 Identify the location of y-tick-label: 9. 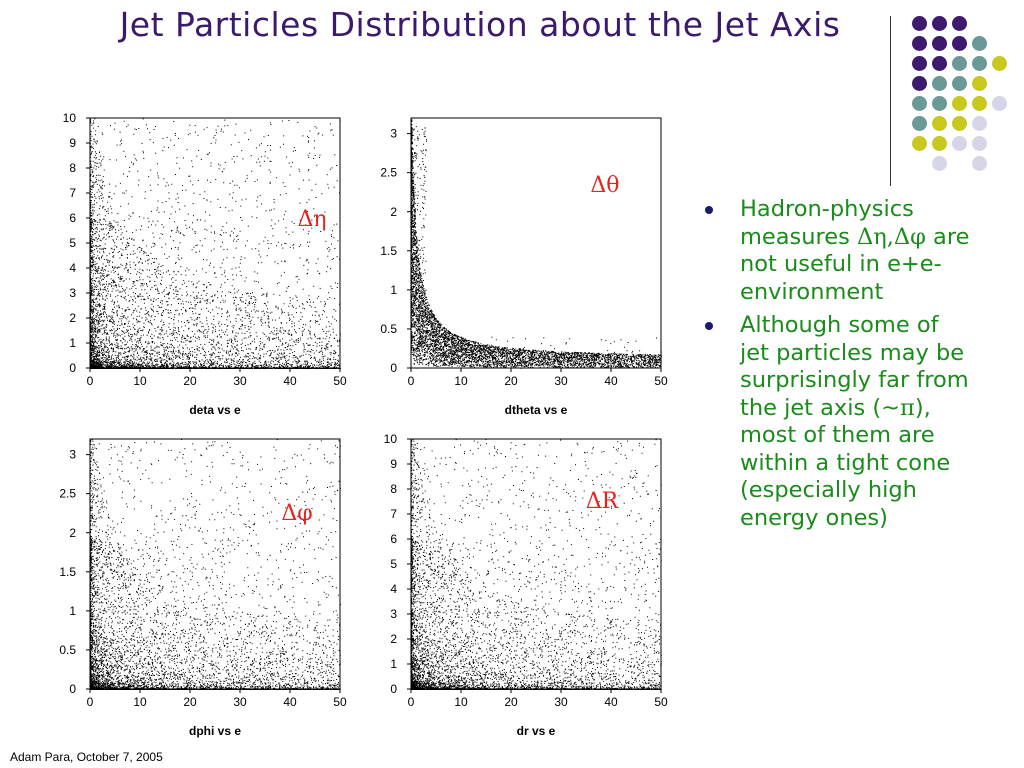
(393, 464).